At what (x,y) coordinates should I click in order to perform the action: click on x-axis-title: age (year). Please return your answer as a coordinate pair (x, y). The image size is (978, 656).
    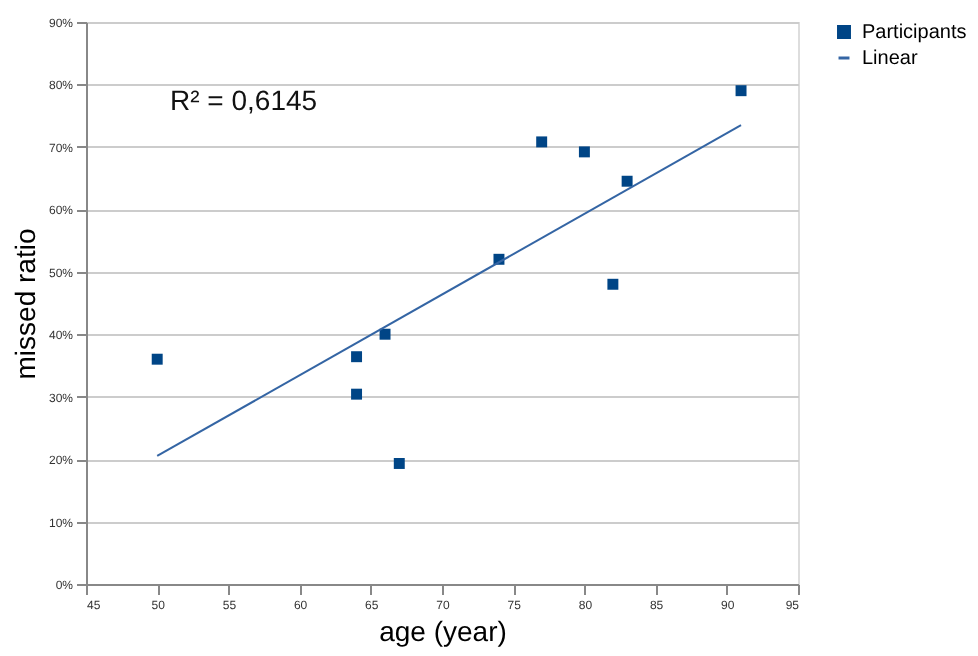
    Looking at the image, I should click on (443, 631).